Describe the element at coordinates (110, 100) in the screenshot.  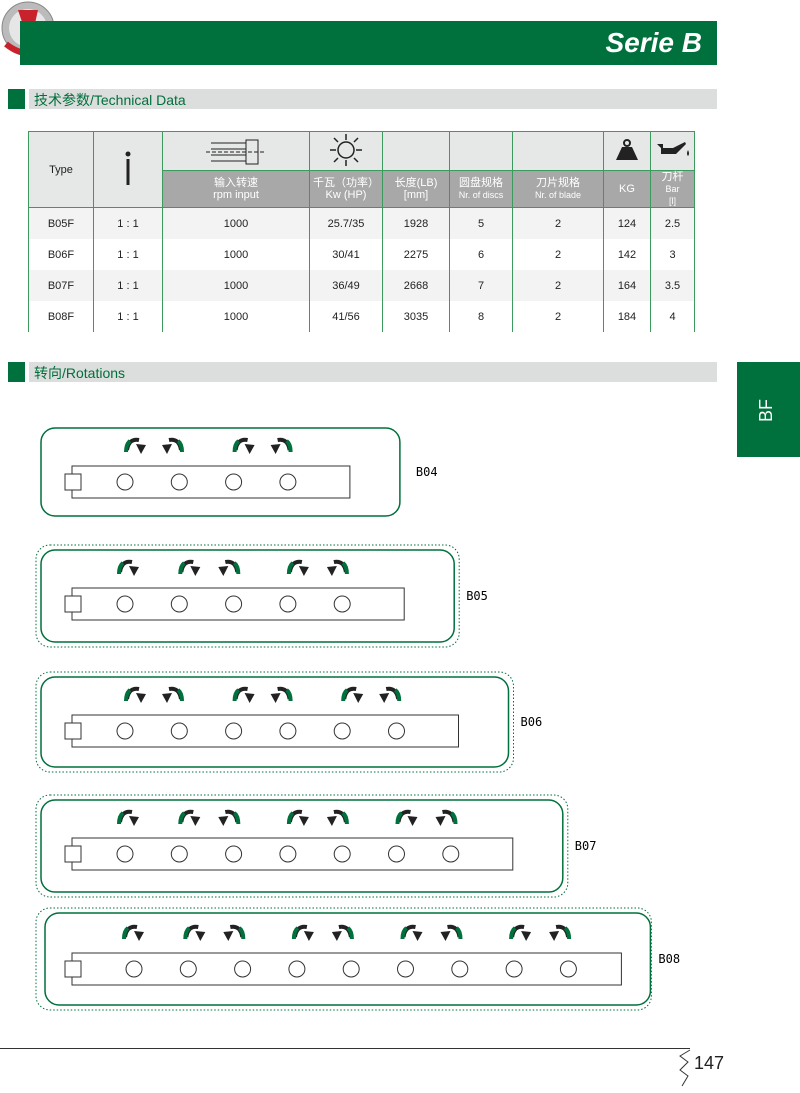
I see `section-title: 技术参数/Technical Data` at that location.